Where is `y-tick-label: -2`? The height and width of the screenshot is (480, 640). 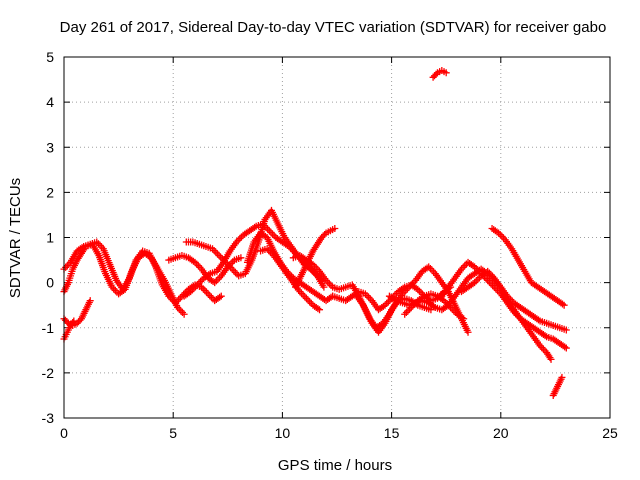 y-tick-label: -2 is located at coordinates (48, 373).